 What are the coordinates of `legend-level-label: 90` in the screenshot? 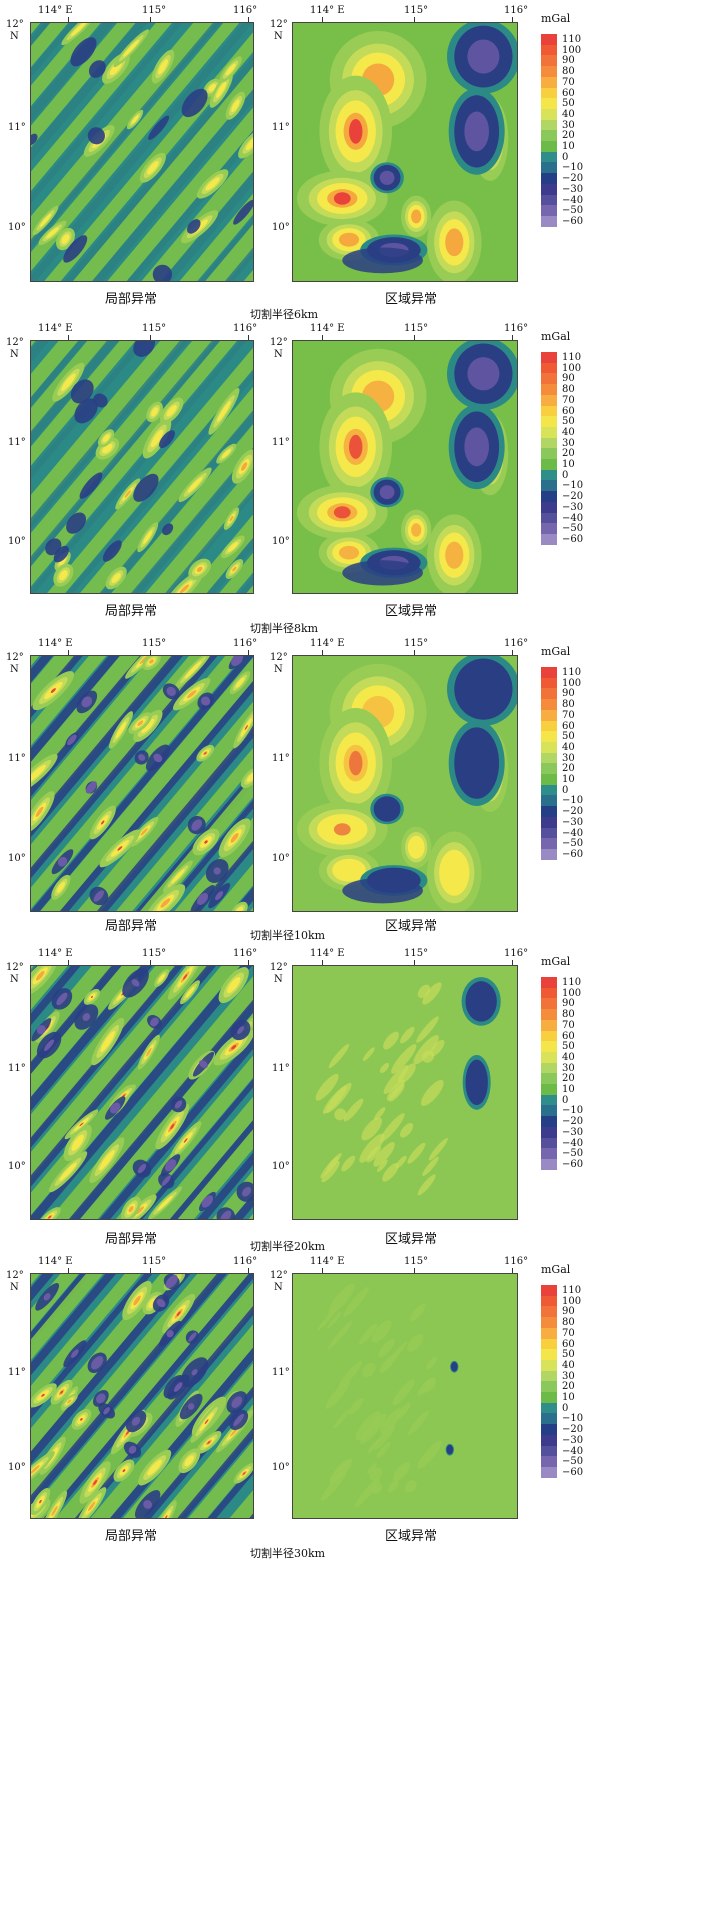 It's located at (568, 694).